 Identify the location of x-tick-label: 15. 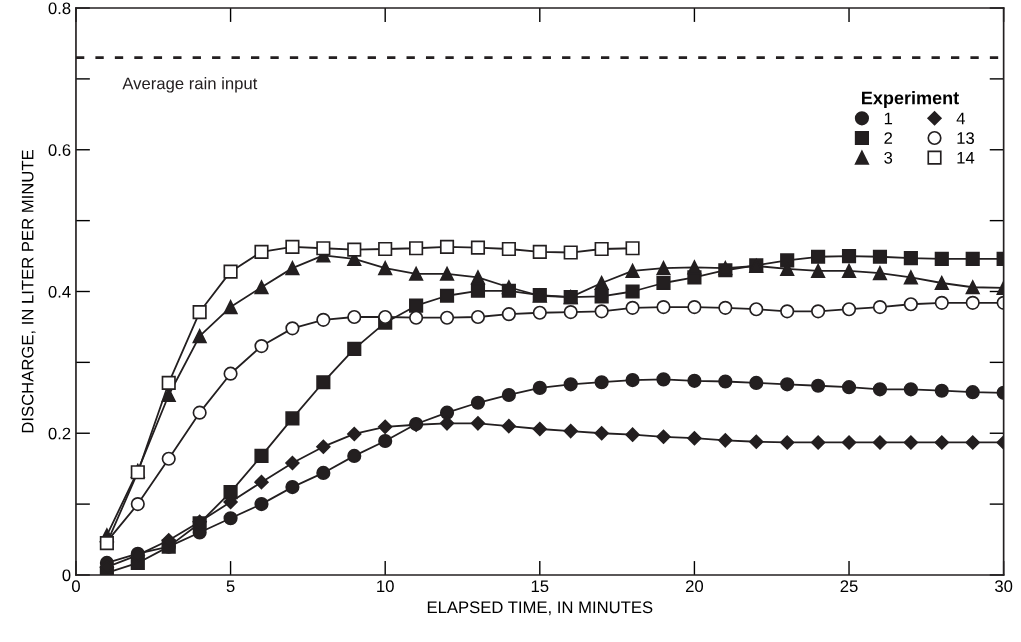
(540, 586).